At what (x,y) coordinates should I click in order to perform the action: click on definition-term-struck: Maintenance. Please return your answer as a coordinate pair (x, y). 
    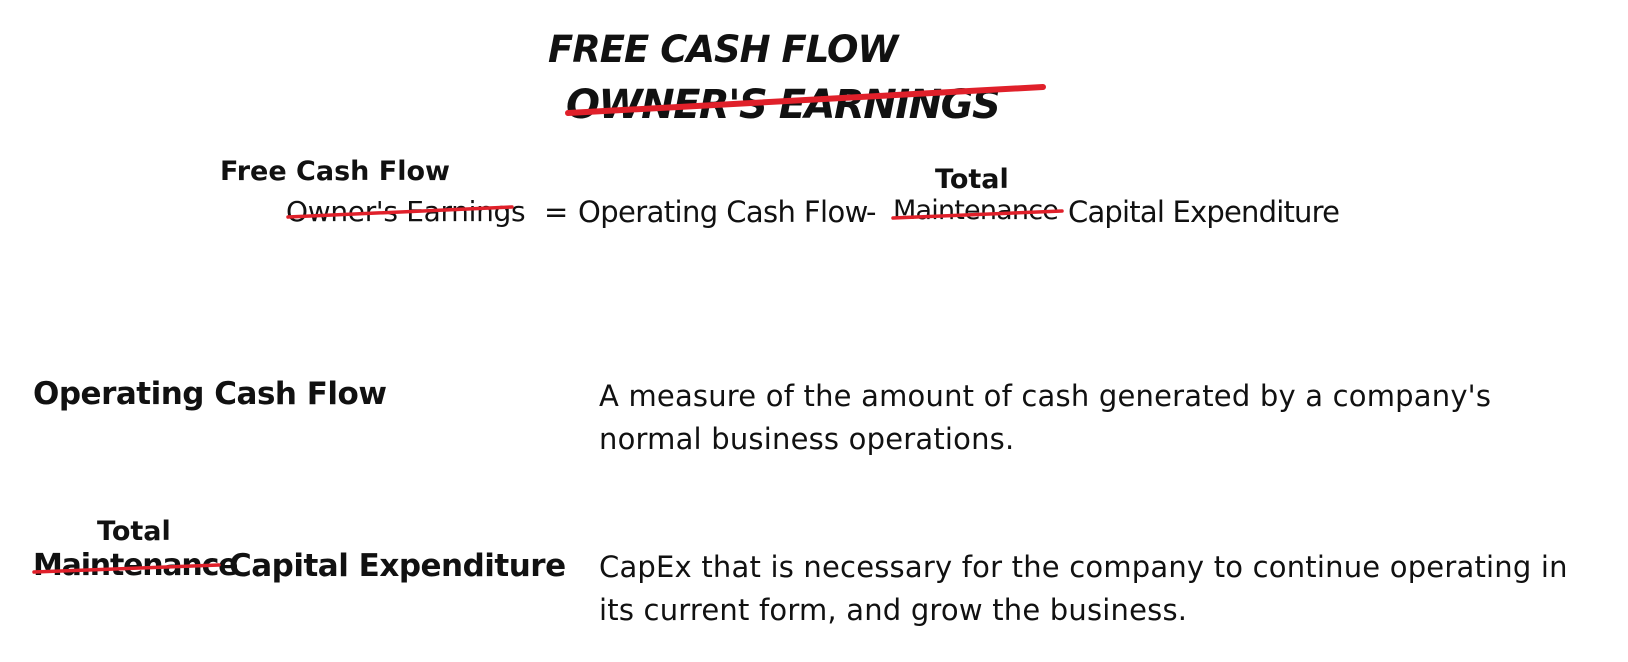
    Looking at the image, I should click on (136, 565).